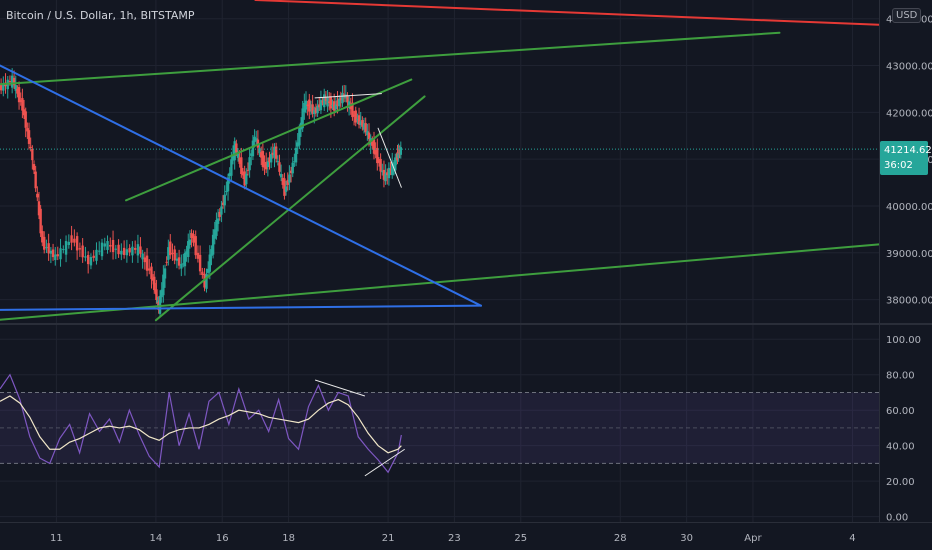 This screenshot has height=550, width=932. I want to click on rsi-overbought-oversold-band, so click(439, 428).